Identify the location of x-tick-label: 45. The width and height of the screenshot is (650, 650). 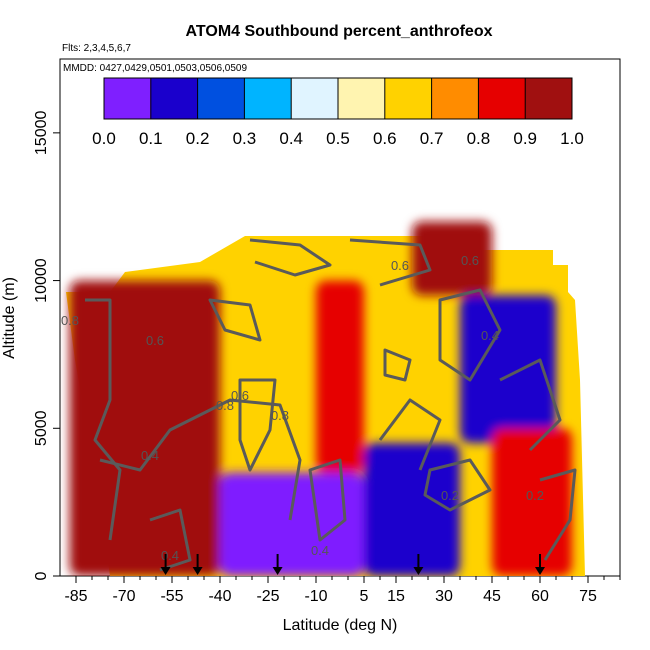
(492, 596).